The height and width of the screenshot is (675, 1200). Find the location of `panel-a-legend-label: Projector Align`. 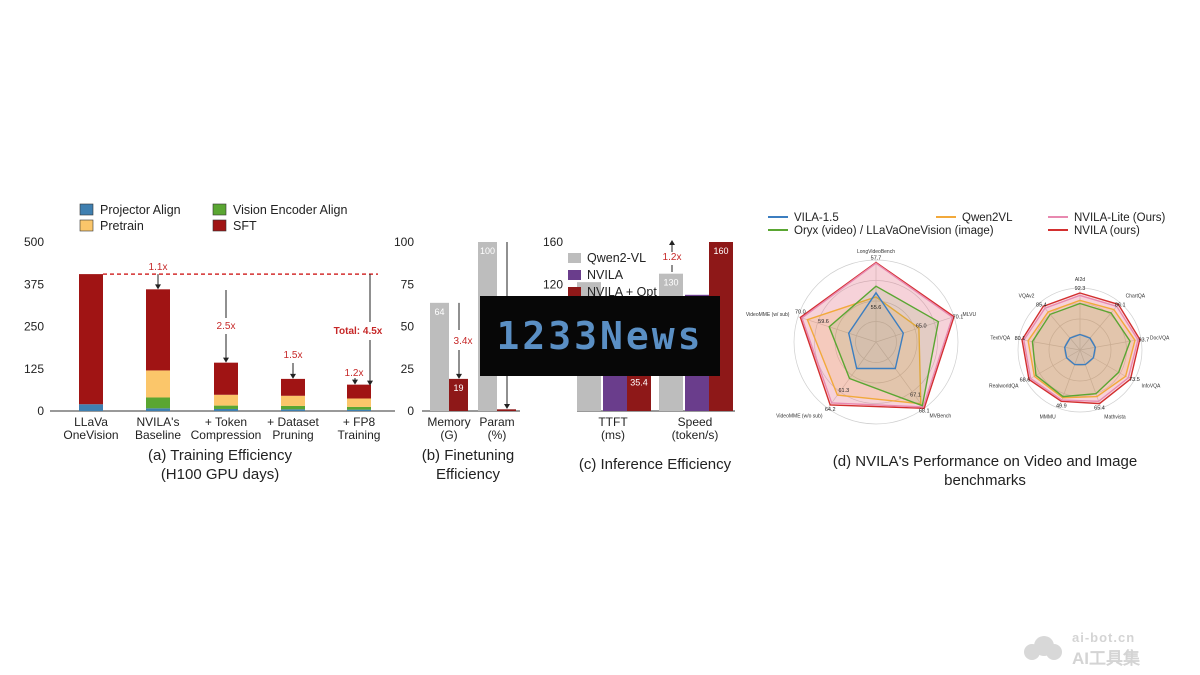

panel-a-legend-label: Projector Align is located at coordinates (140, 210).